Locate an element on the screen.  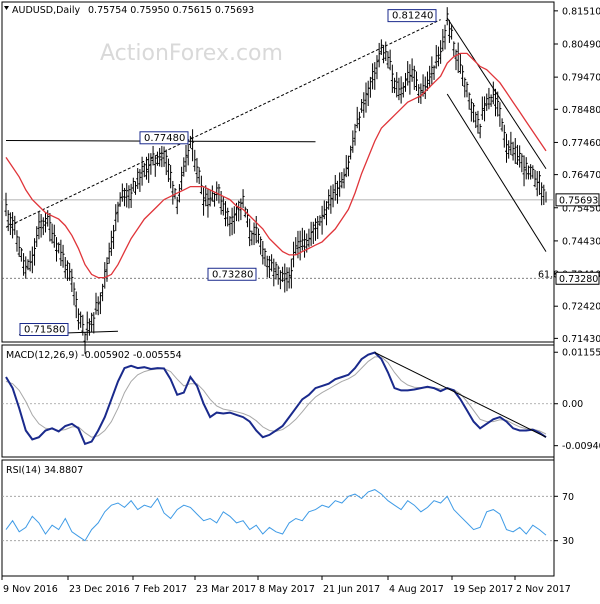
rsi-lines is located at coordinates (276, 515).